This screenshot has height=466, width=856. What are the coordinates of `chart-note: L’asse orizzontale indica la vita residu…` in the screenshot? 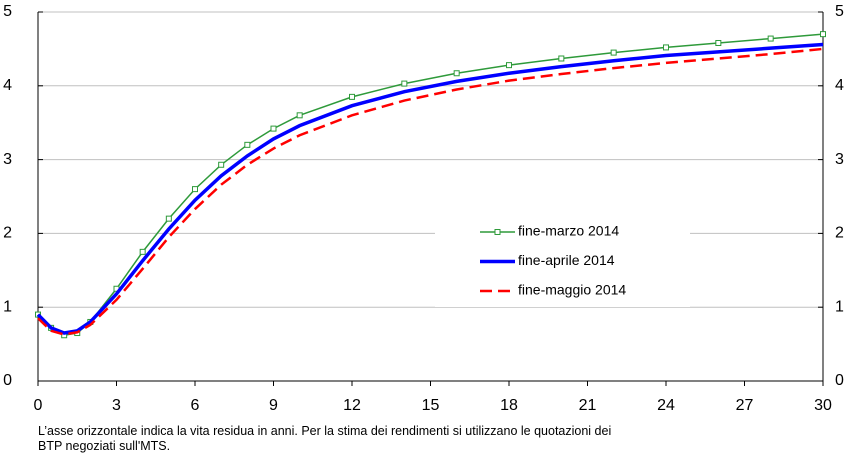 It's located at (325, 438).